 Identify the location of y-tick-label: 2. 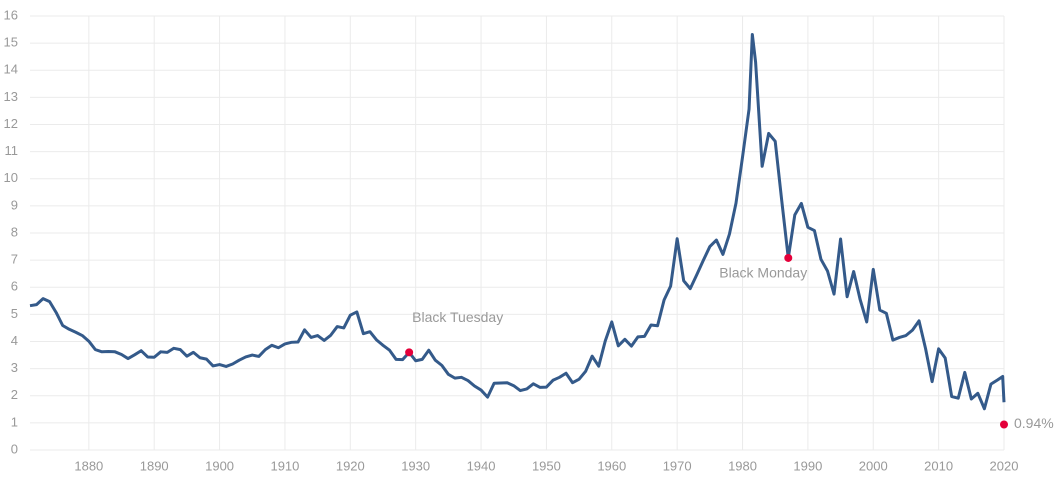
(14, 394).